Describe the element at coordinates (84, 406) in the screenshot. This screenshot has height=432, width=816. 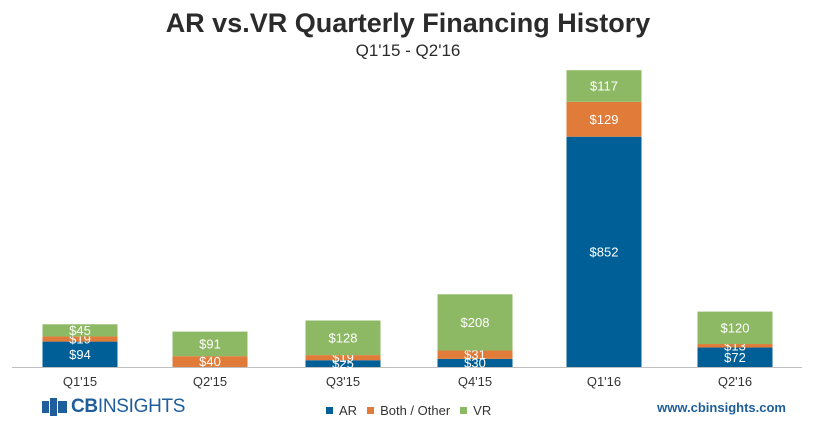
I see `brand-prefix: CB` at that location.